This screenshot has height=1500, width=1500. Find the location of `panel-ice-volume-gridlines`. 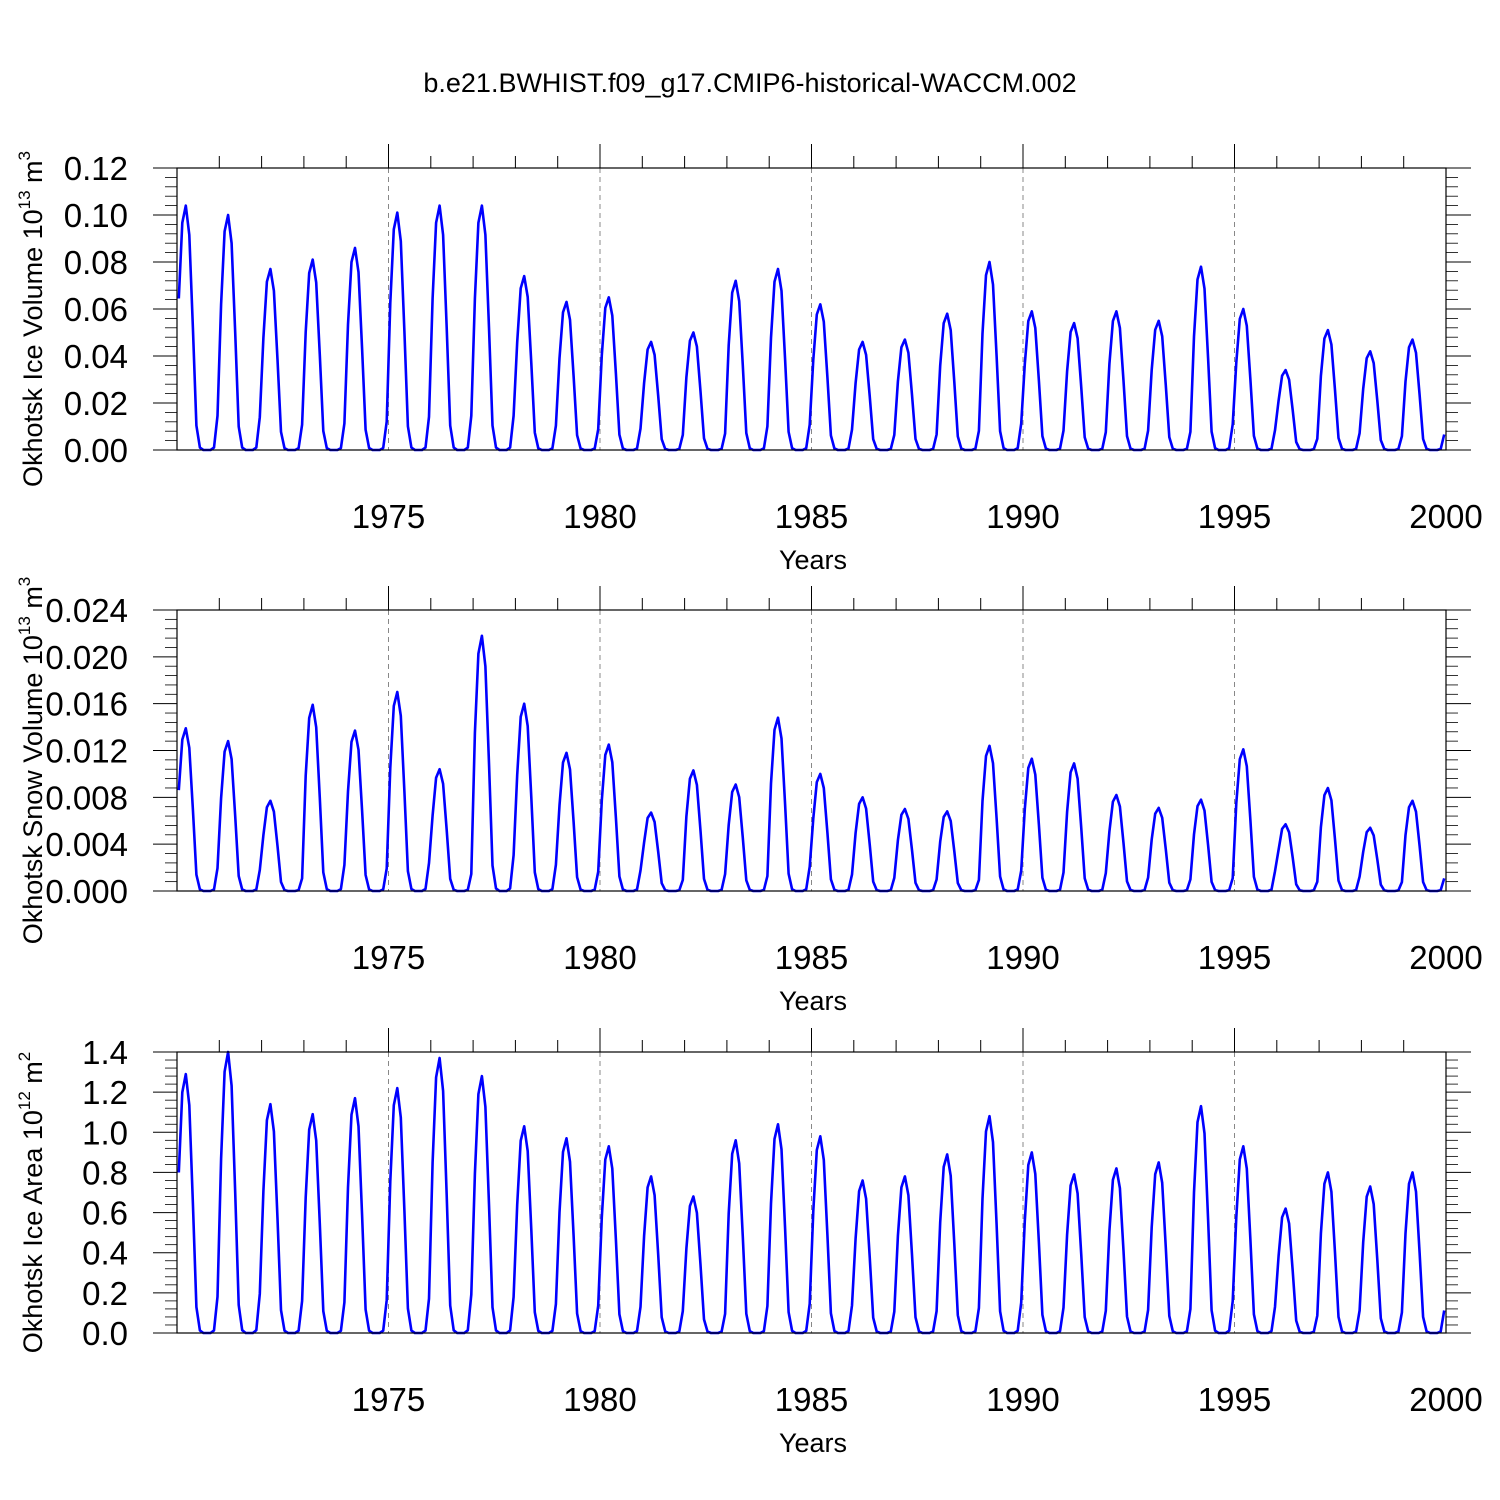

panel-ice-volume-gridlines is located at coordinates (917, 309).